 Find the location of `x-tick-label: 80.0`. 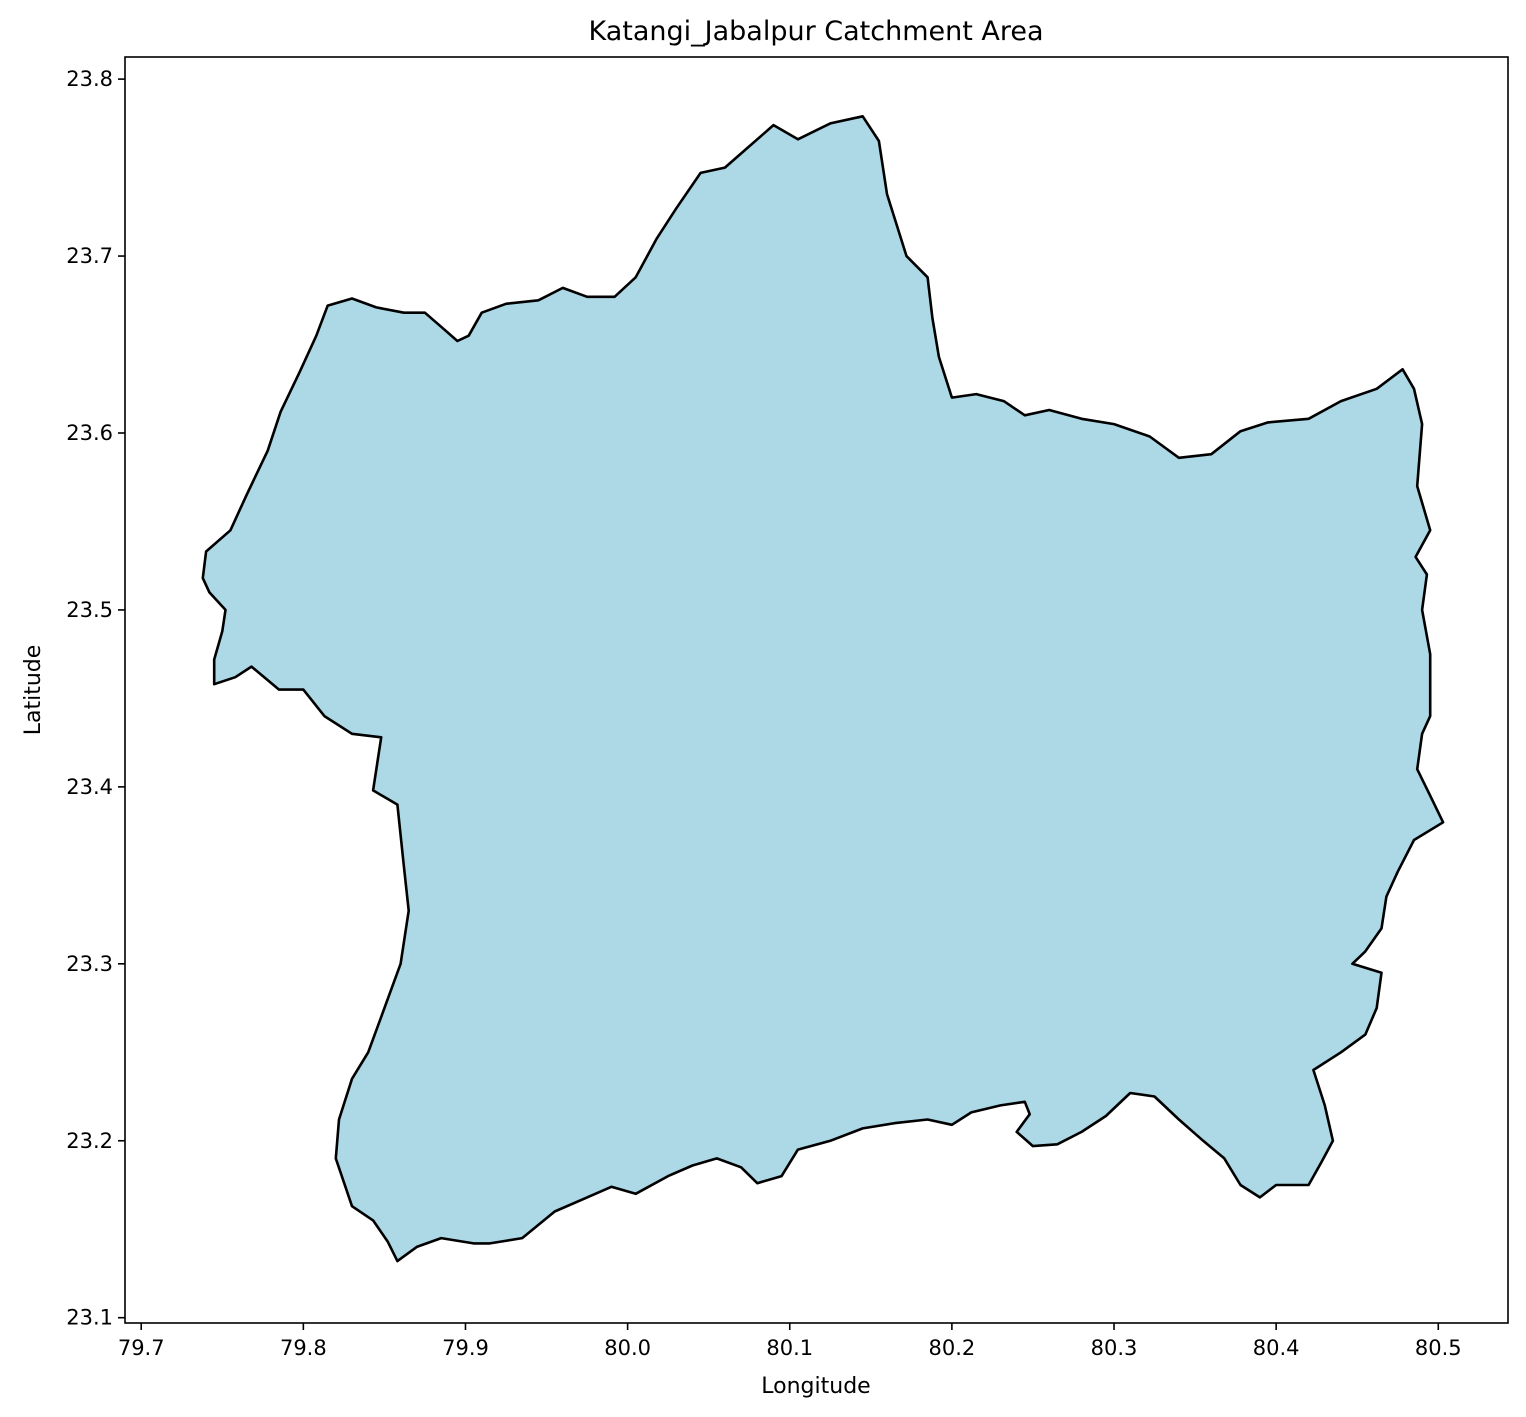

x-tick-label: 80.0 is located at coordinates (627, 1348).